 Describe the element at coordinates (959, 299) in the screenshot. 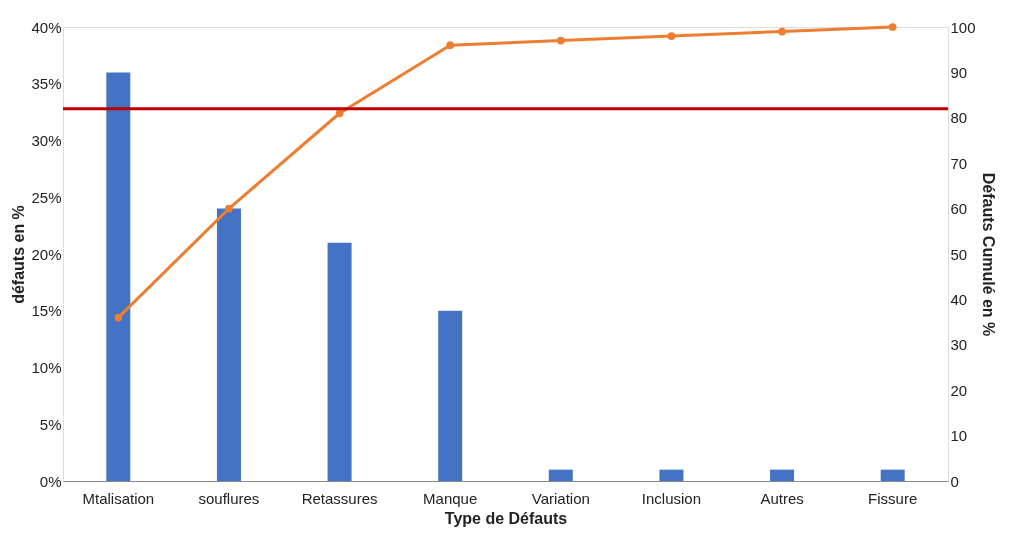

I see `y2-tick-label: 40` at that location.